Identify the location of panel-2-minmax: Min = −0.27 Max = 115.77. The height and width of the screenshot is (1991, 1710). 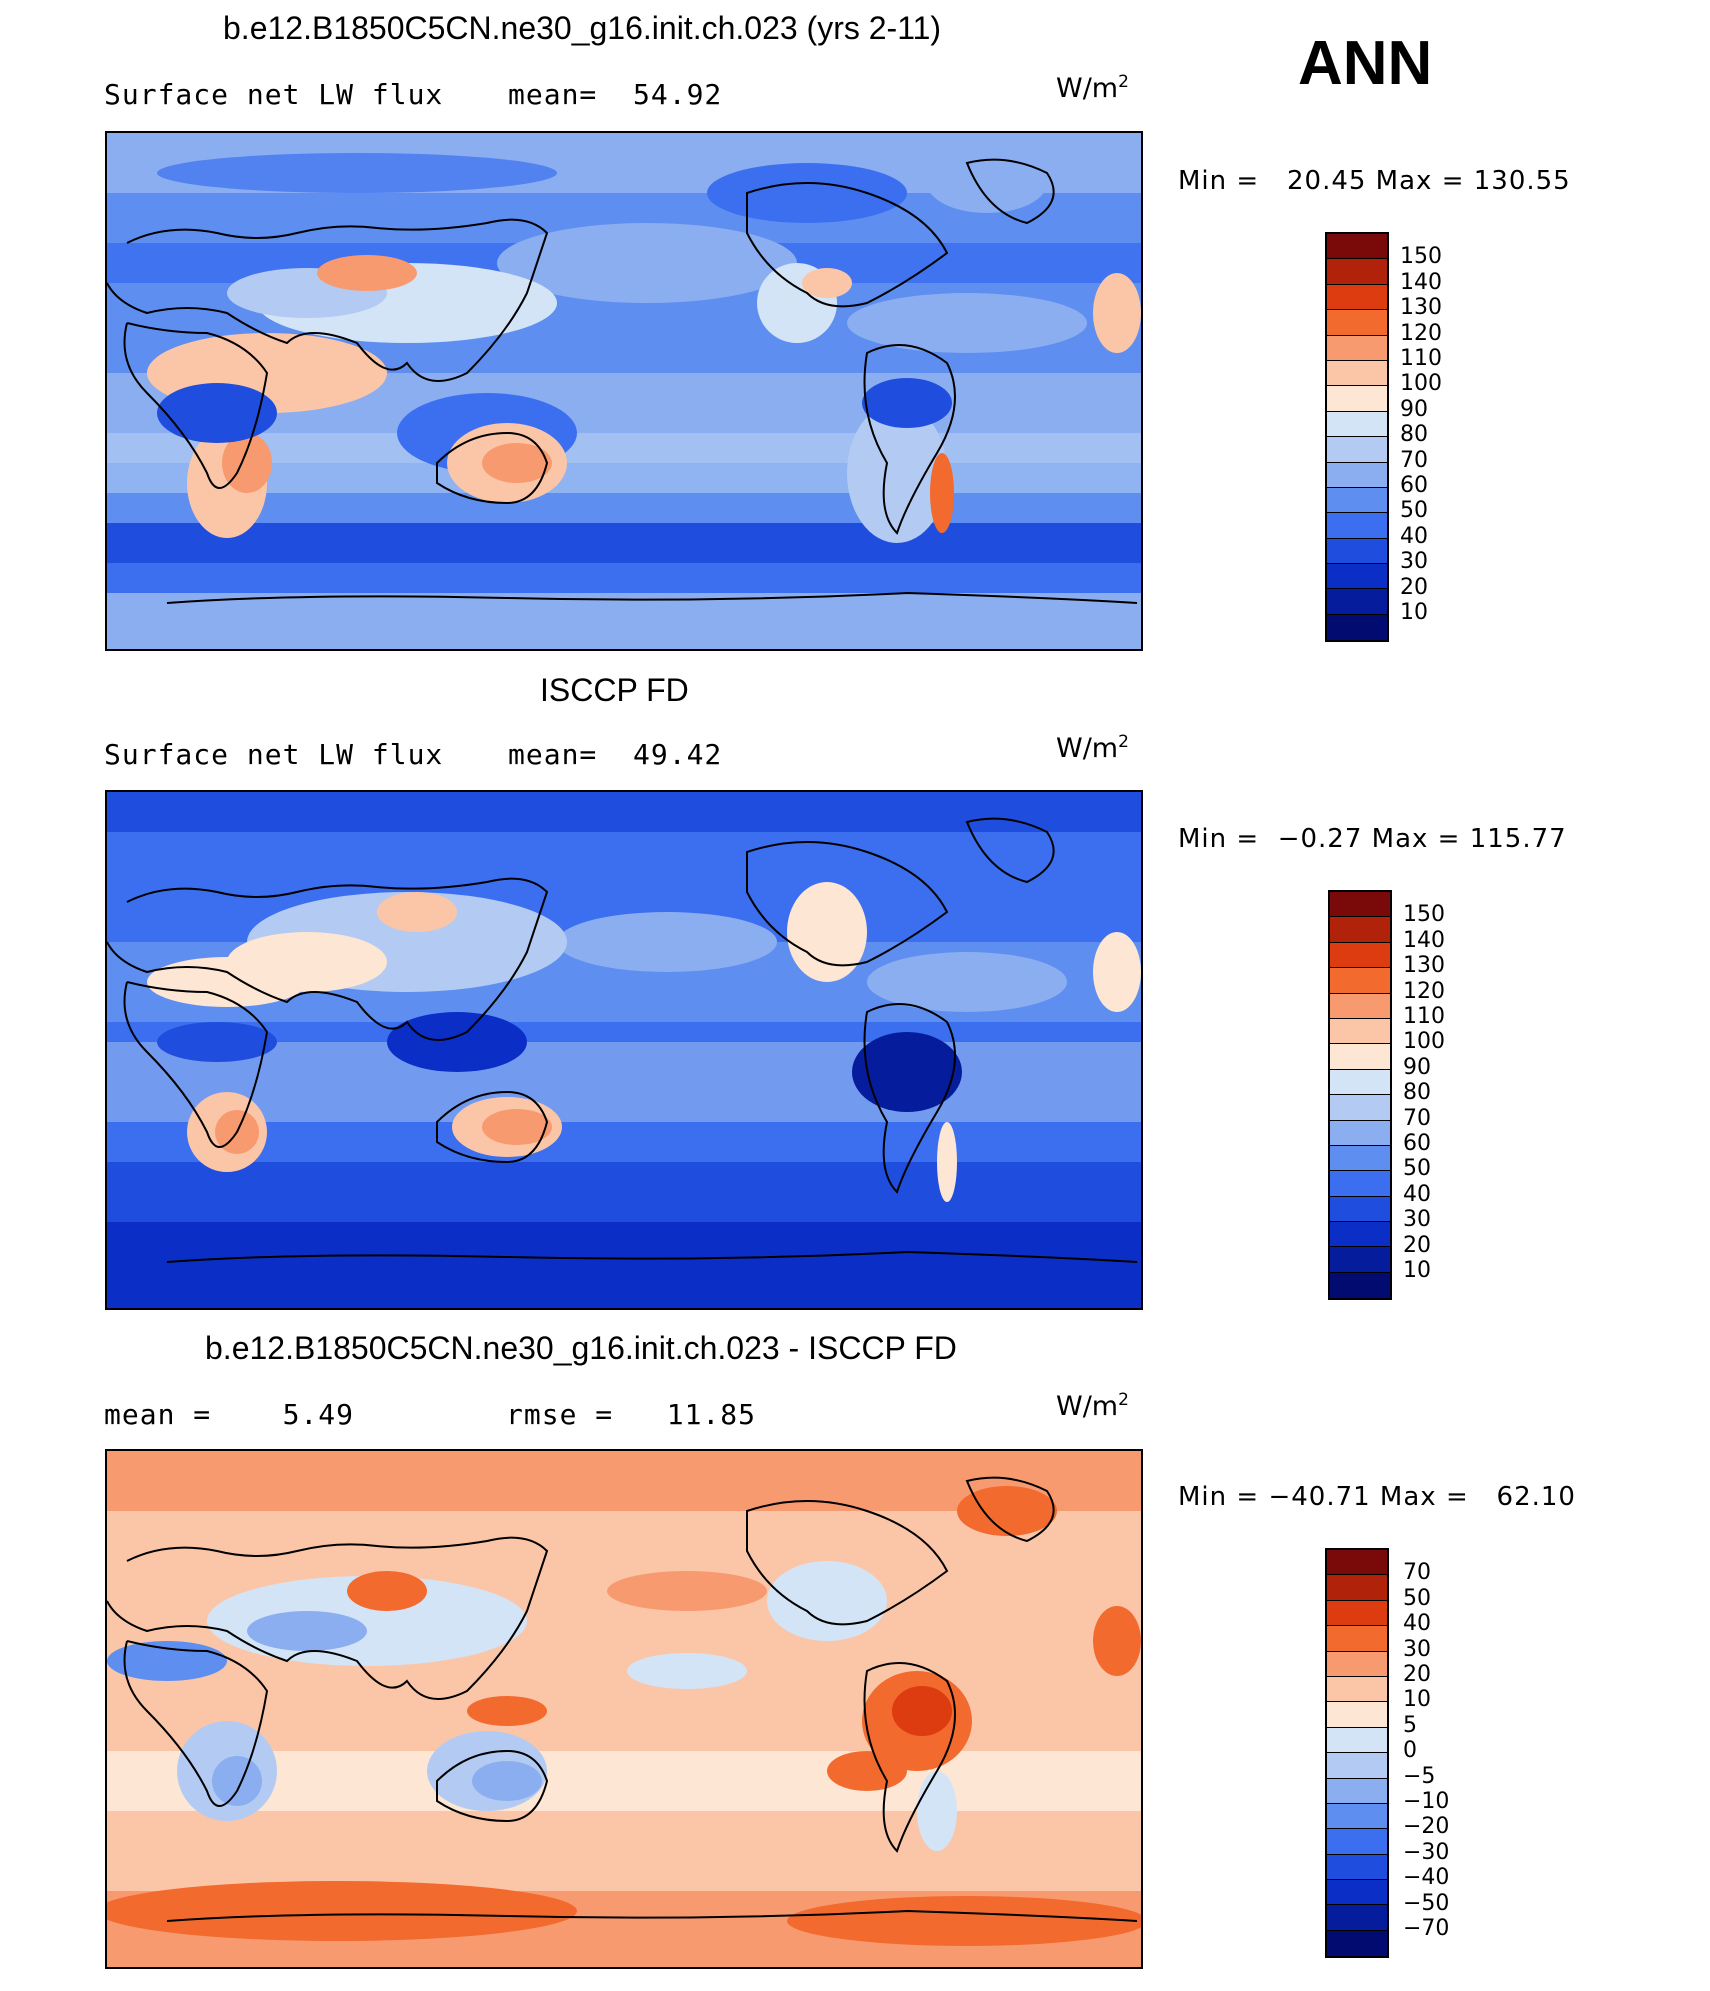
(1372, 839).